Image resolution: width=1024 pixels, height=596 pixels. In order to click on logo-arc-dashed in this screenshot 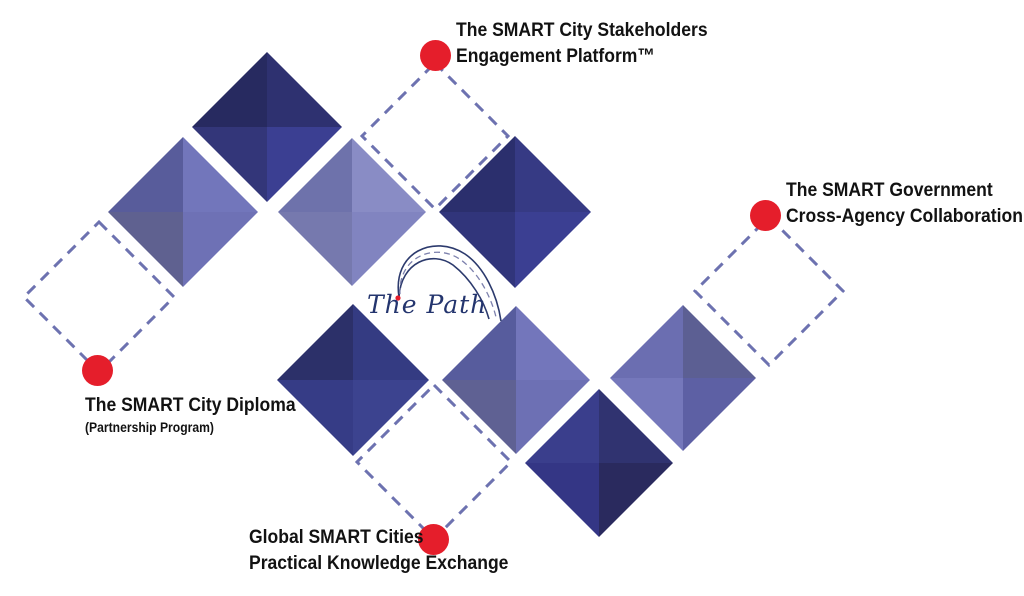, I will do `click(448, 284)`.